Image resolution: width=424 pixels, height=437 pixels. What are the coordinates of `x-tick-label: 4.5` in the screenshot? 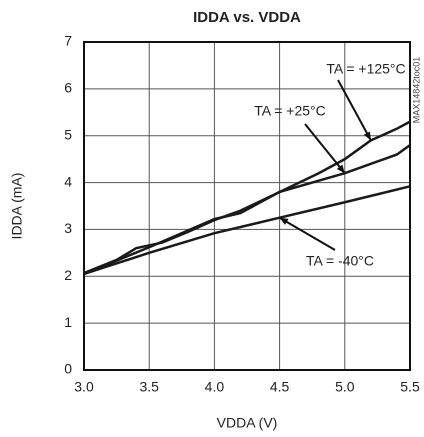 It's located at (280, 387).